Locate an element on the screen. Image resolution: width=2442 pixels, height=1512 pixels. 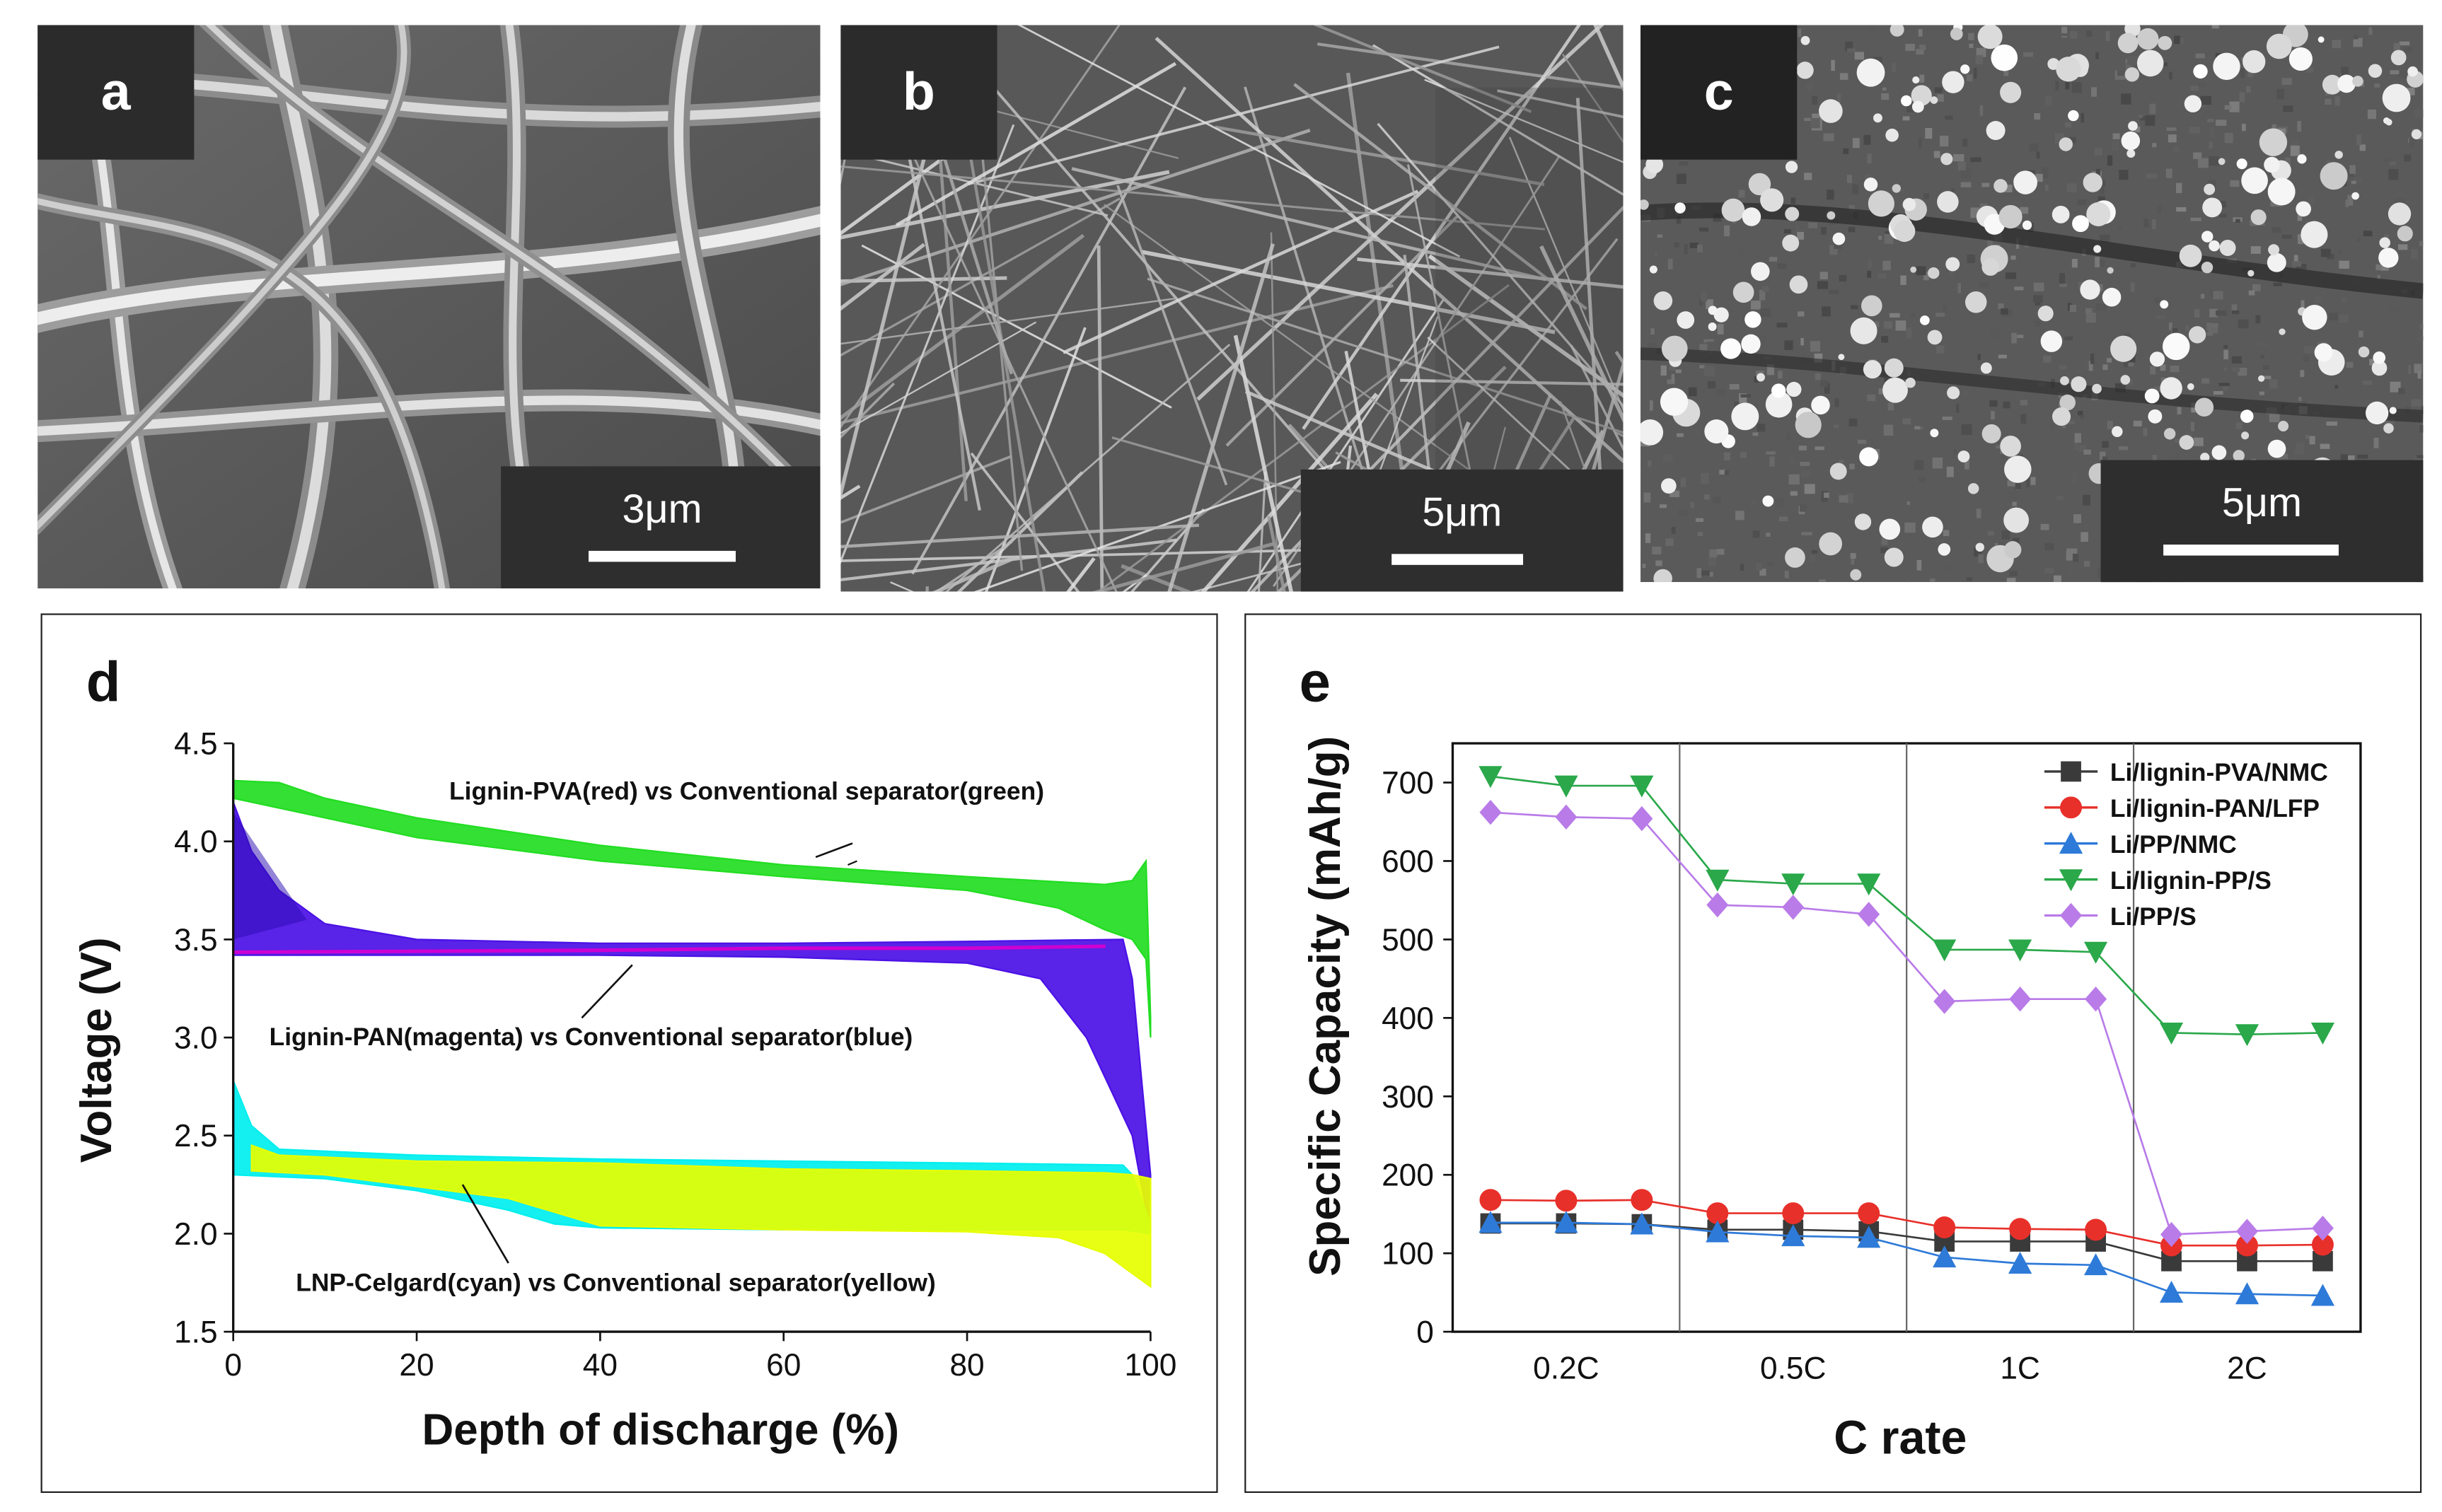
x-category-label: 2C is located at coordinates (2247, 1368).